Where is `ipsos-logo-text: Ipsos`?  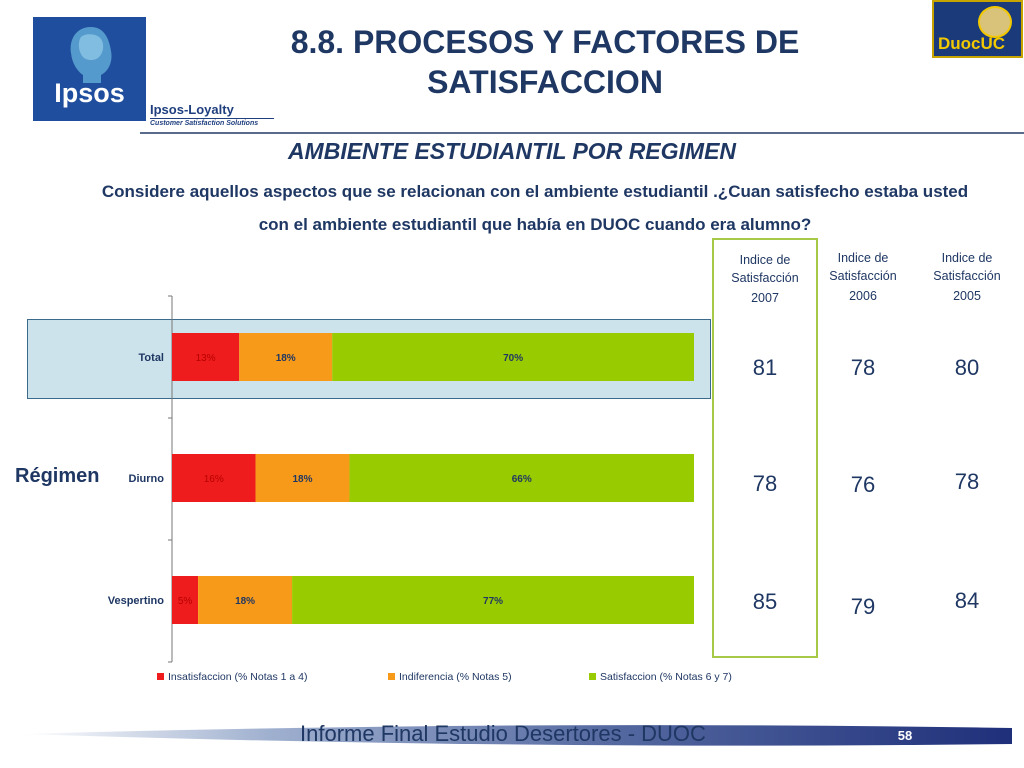 ipsos-logo-text: Ipsos is located at coordinates (89, 93).